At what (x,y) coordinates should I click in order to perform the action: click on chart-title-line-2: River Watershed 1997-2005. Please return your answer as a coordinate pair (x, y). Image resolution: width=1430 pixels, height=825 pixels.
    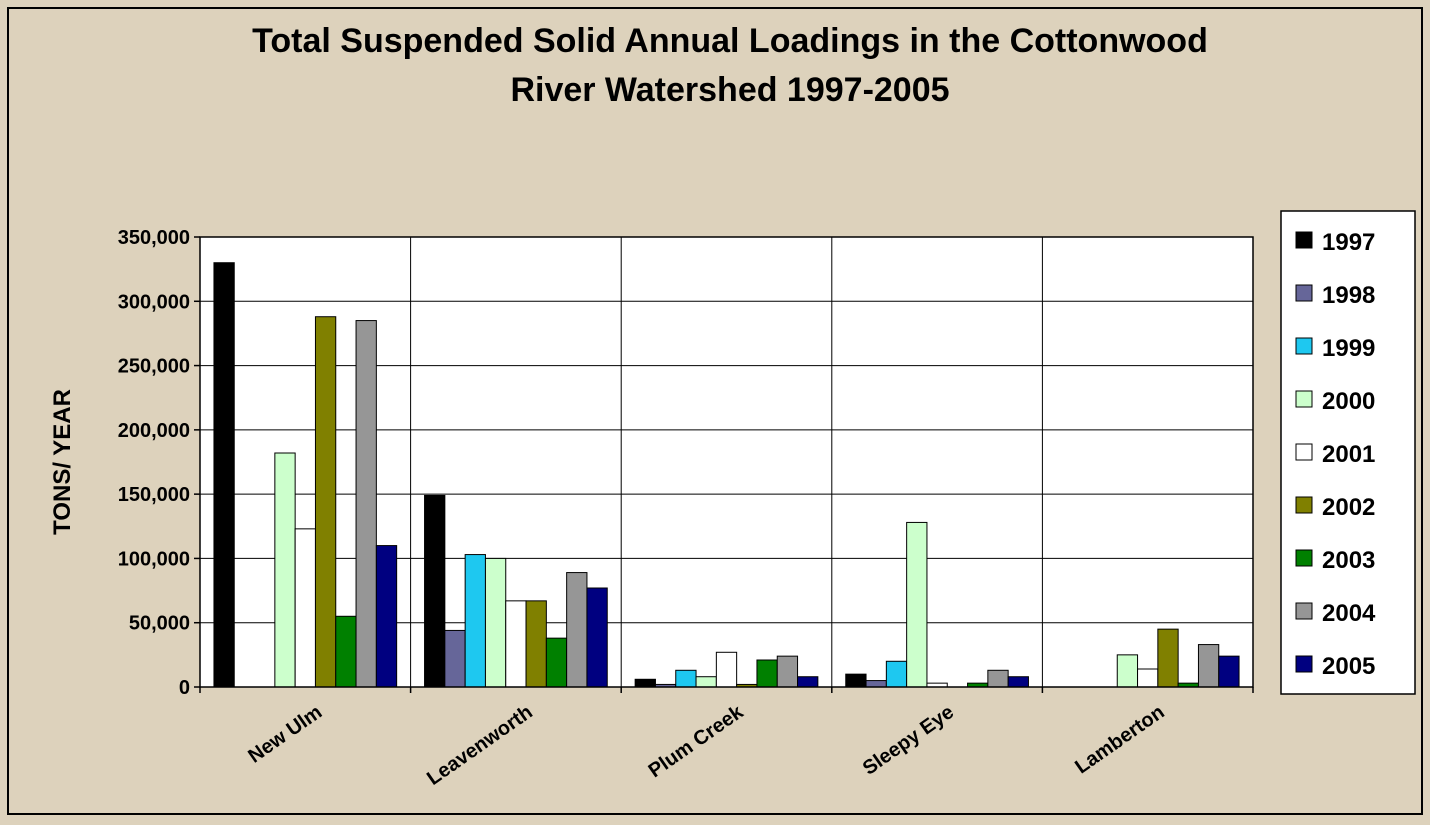
    Looking at the image, I should click on (729, 90).